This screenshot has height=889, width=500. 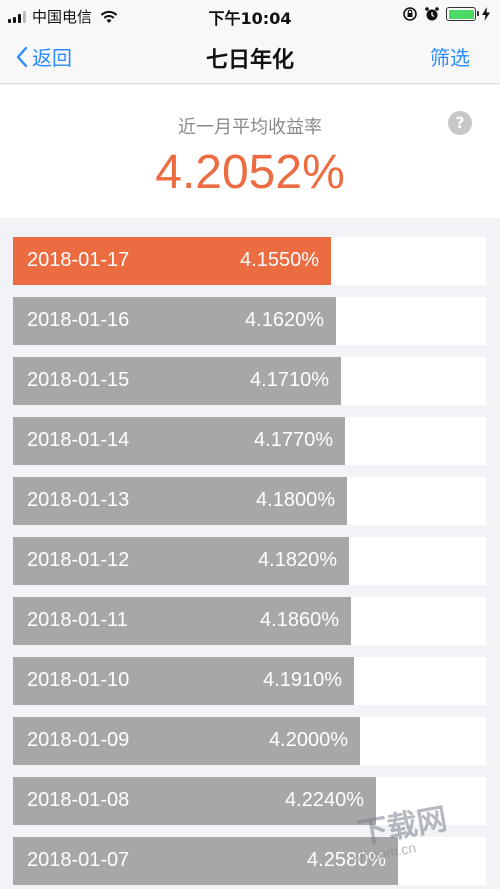 What do you see at coordinates (284, 320) in the screenshot?
I see `rate-value: 4.1620%` at bounding box center [284, 320].